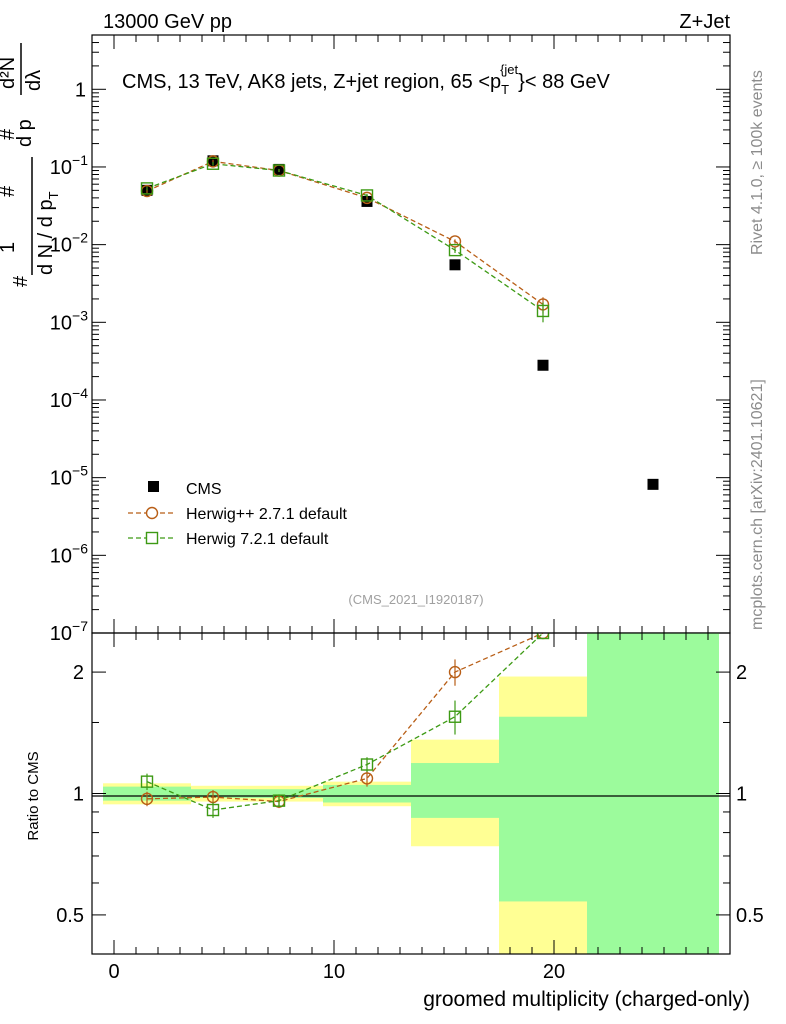 The width and height of the screenshot is (786, 1024). I want to click on y-tick-label: 1, so click(80, 90).